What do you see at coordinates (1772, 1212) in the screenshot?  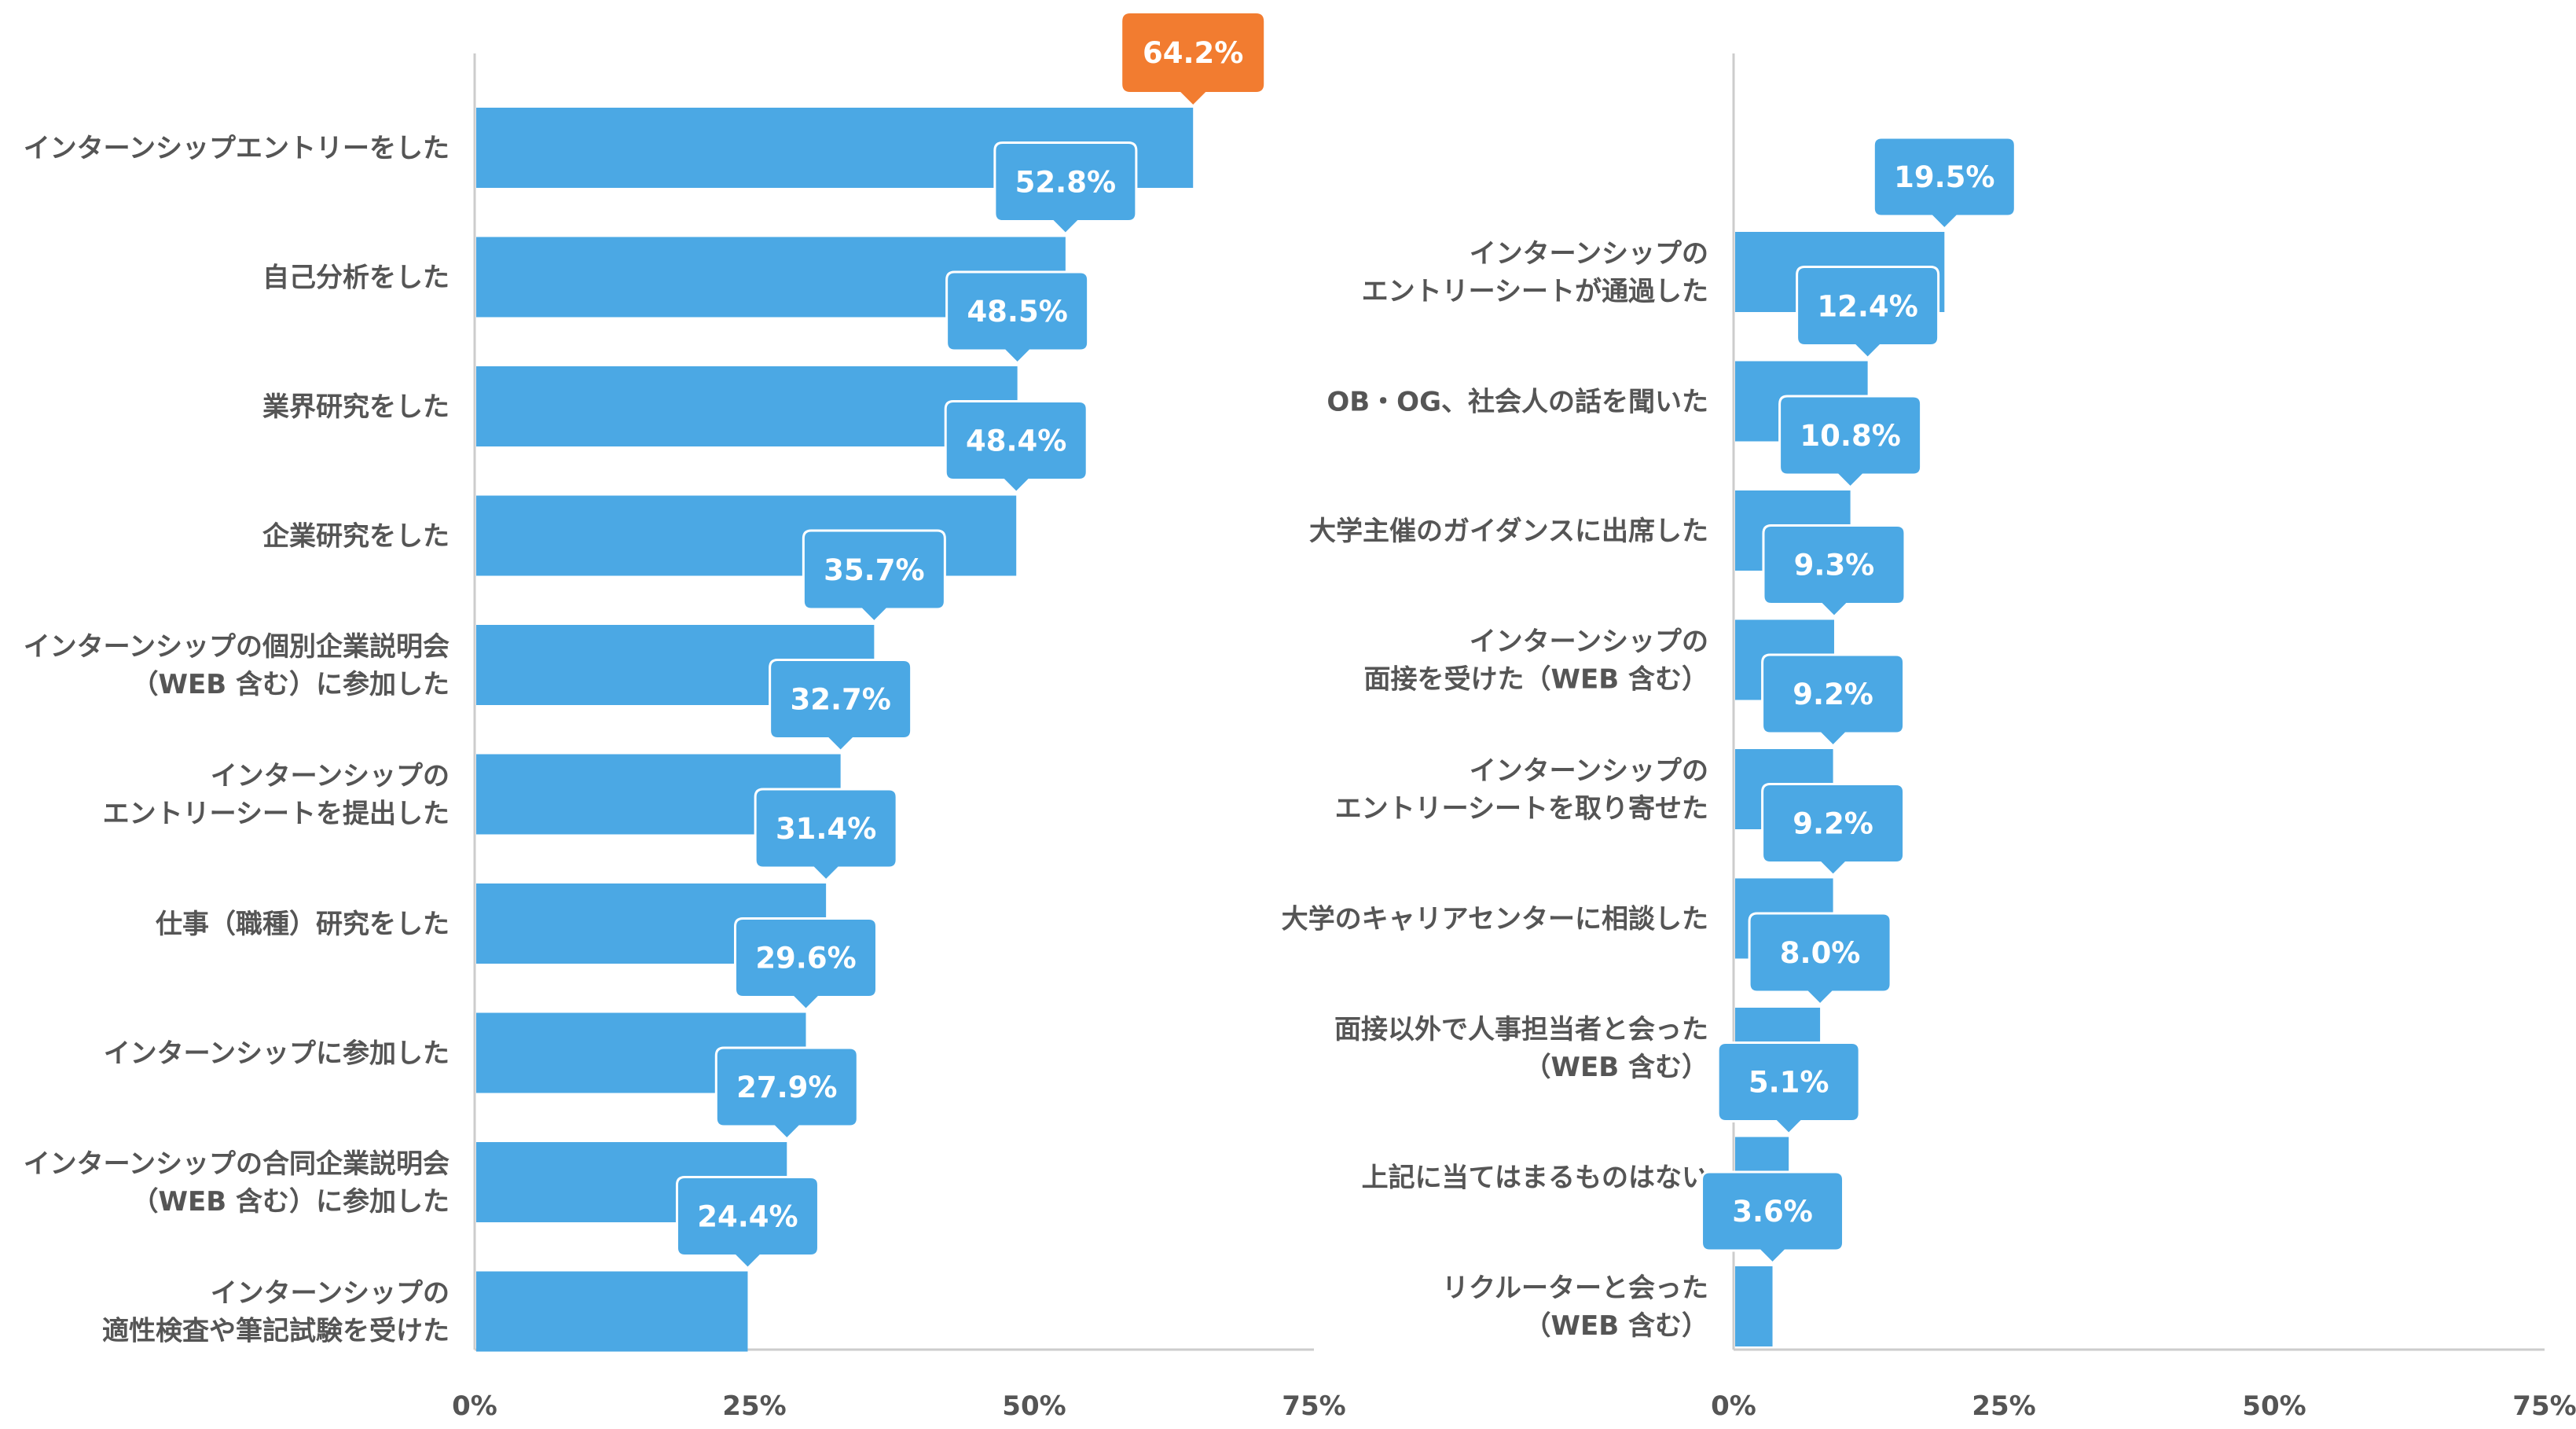 I see `value-label: 3.6%` at bounding box center [1772, 1212].